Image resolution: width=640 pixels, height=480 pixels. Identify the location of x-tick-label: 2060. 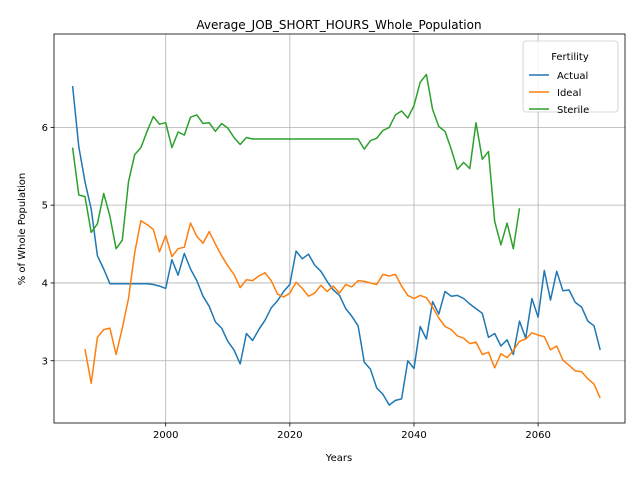
(537, 435).